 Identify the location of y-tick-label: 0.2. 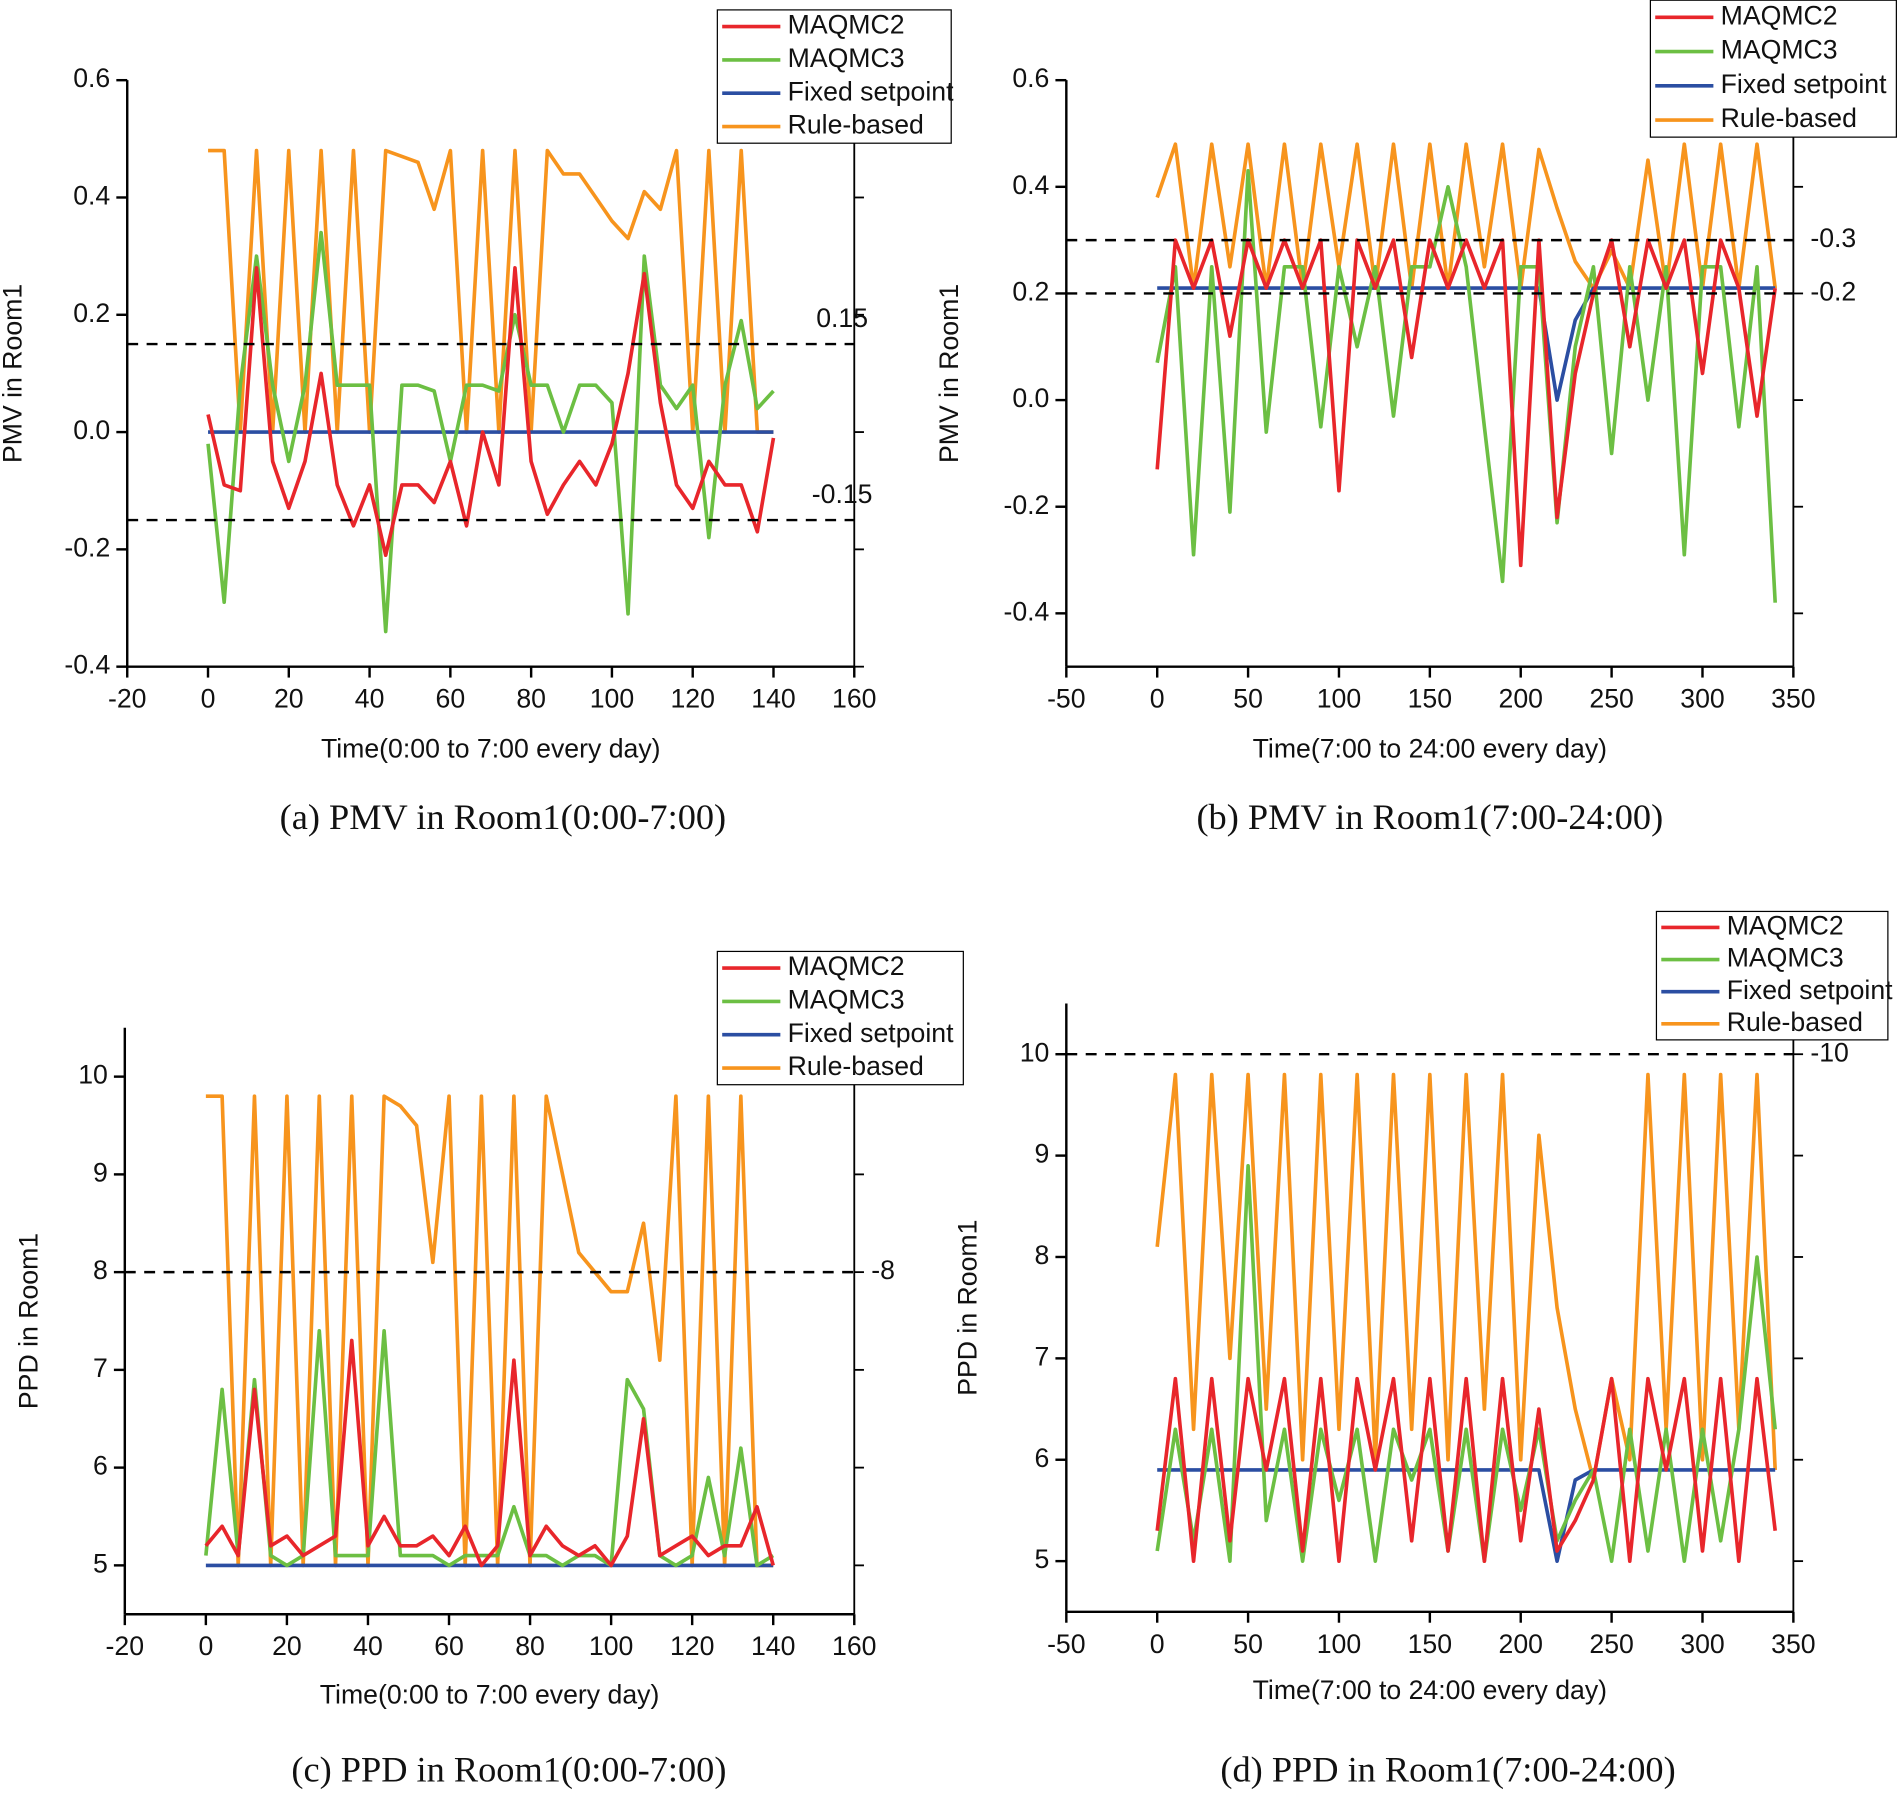
(91, 313).